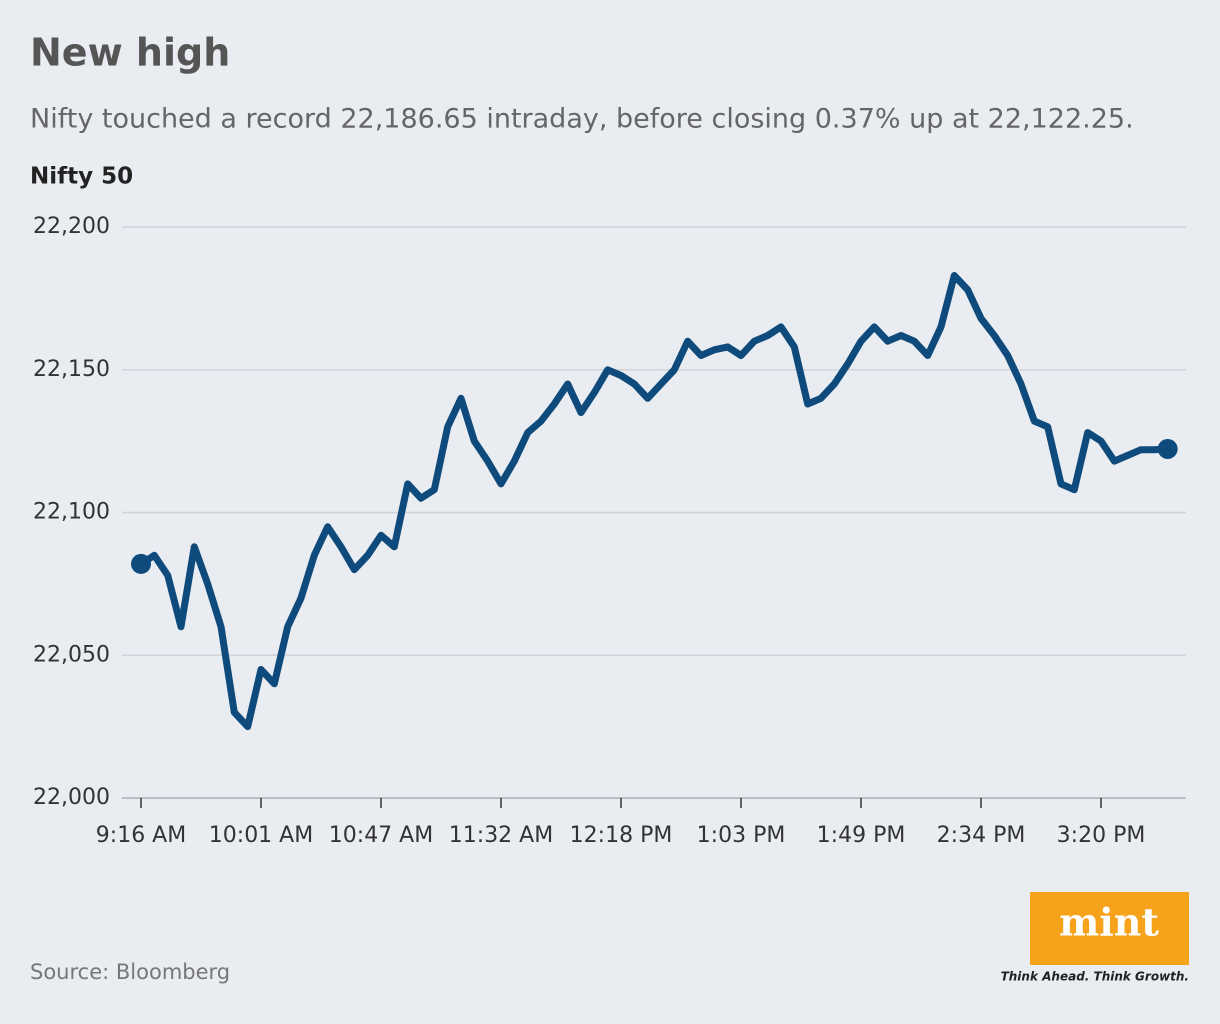 The image size is (1220, 1024). I want to click on logo-box, so click(1109, 928).